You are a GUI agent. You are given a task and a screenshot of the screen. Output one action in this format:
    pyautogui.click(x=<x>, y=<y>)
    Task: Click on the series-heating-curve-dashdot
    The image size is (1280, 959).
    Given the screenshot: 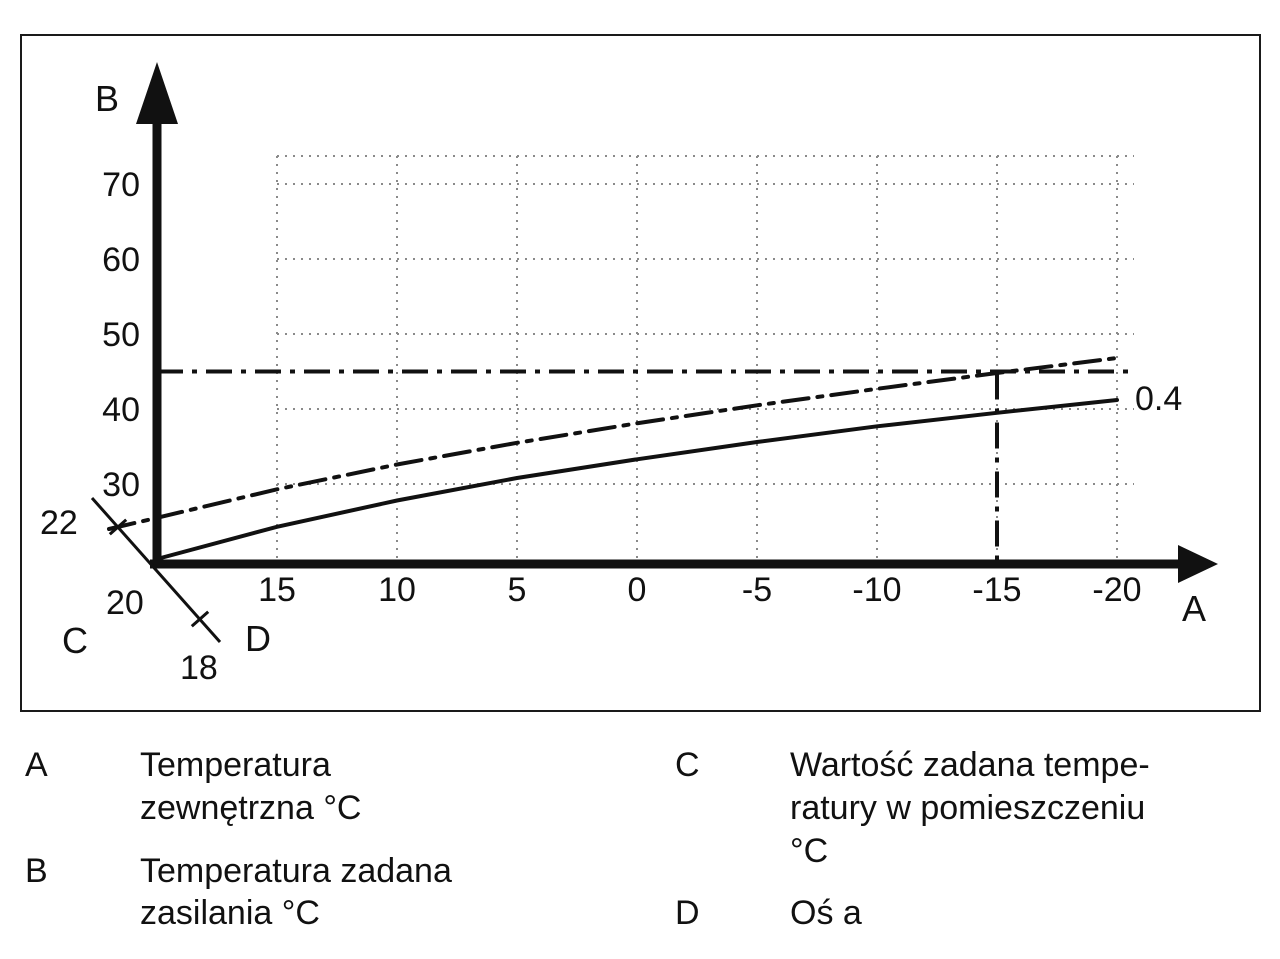 What is the action you would take?
    pyautogui.click(x=613, y=443)
    